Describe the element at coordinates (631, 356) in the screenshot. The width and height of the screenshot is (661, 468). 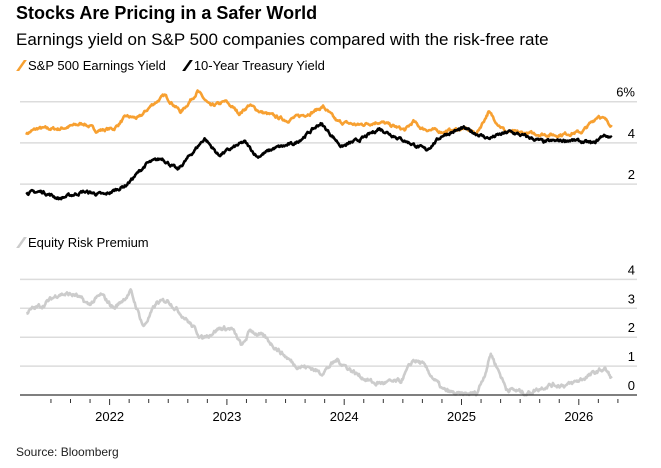
I see `y-tick-label: 1` at that location.